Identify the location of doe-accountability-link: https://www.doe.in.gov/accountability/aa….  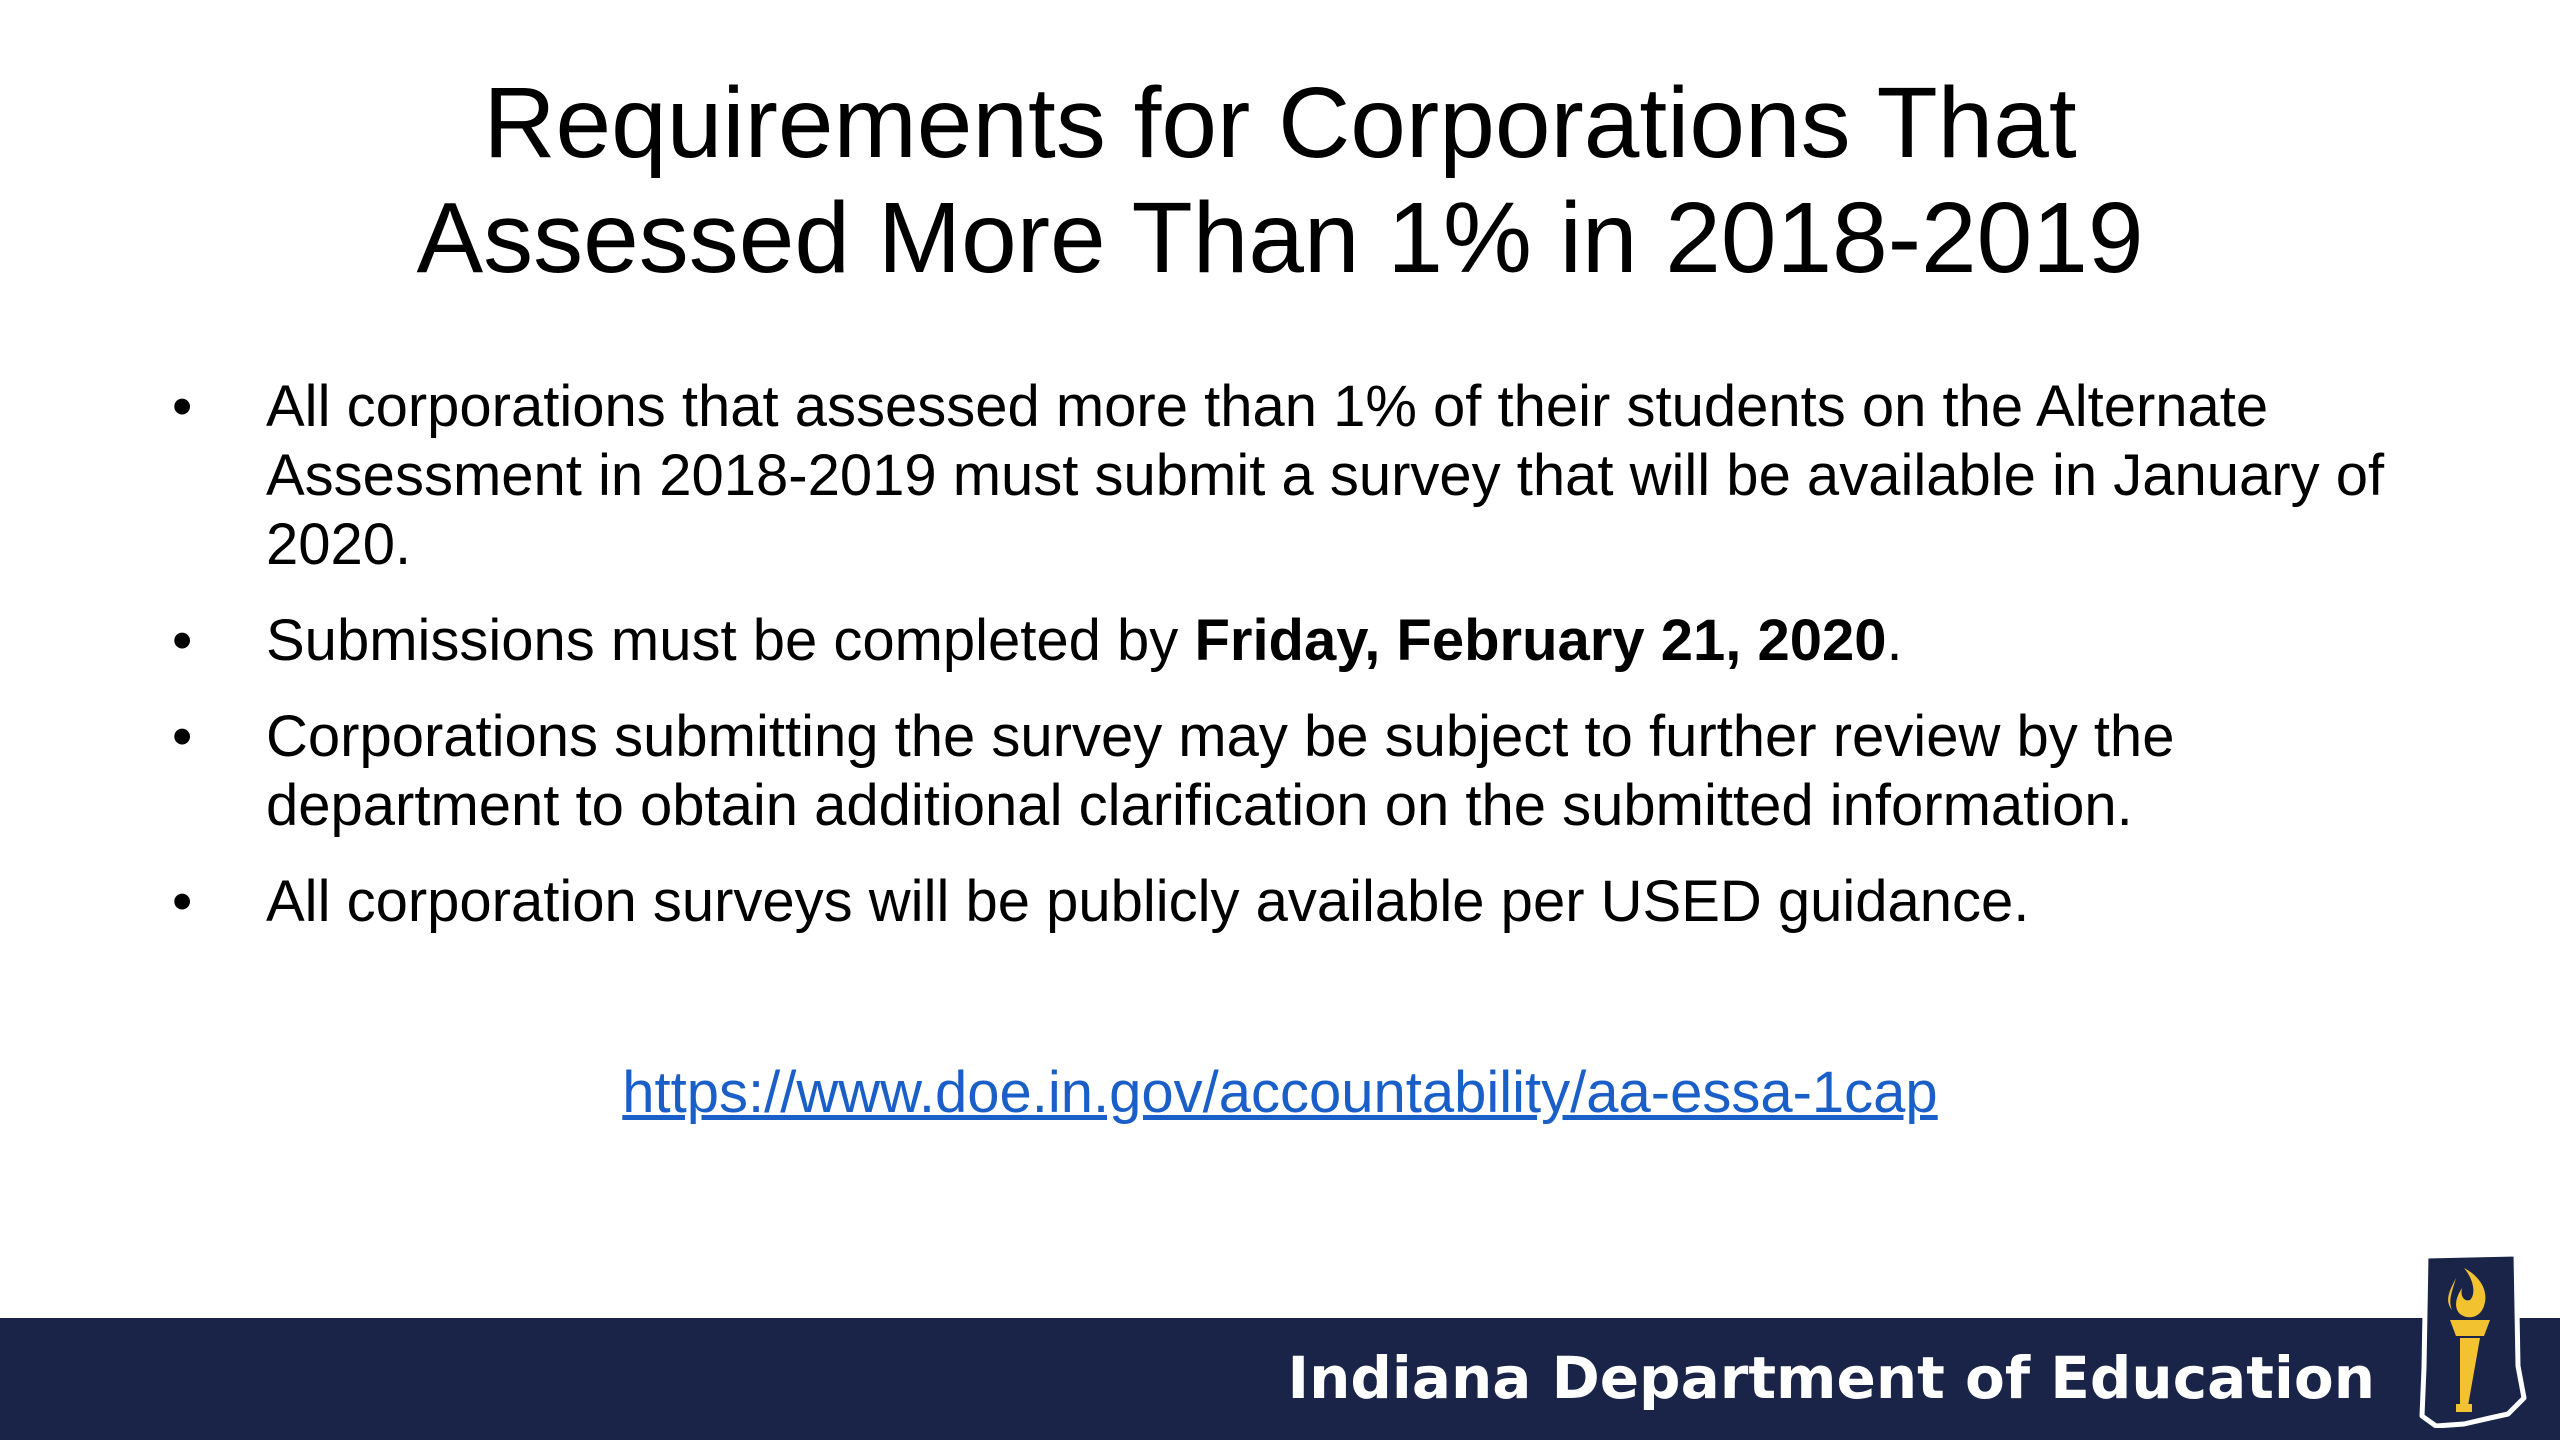
(1280, 1092).